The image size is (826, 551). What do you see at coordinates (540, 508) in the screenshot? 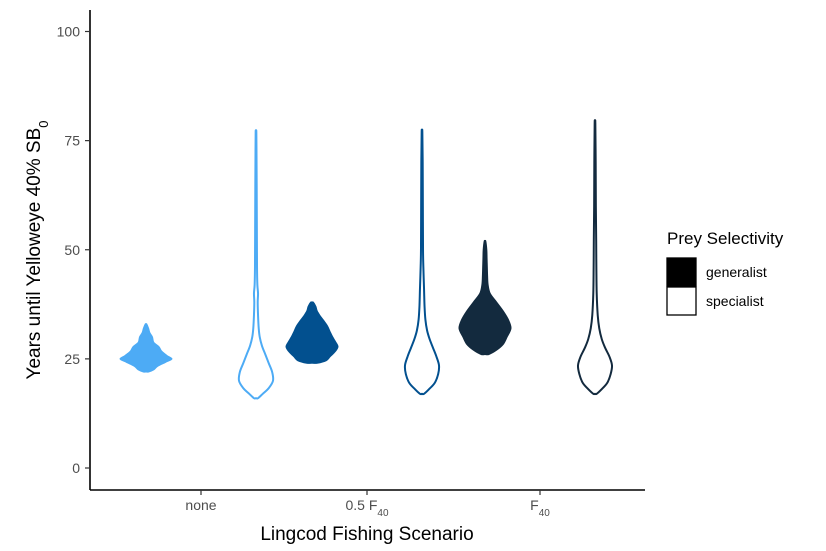
I see `x-tick-label: F40` at bounding box center [540, 508].